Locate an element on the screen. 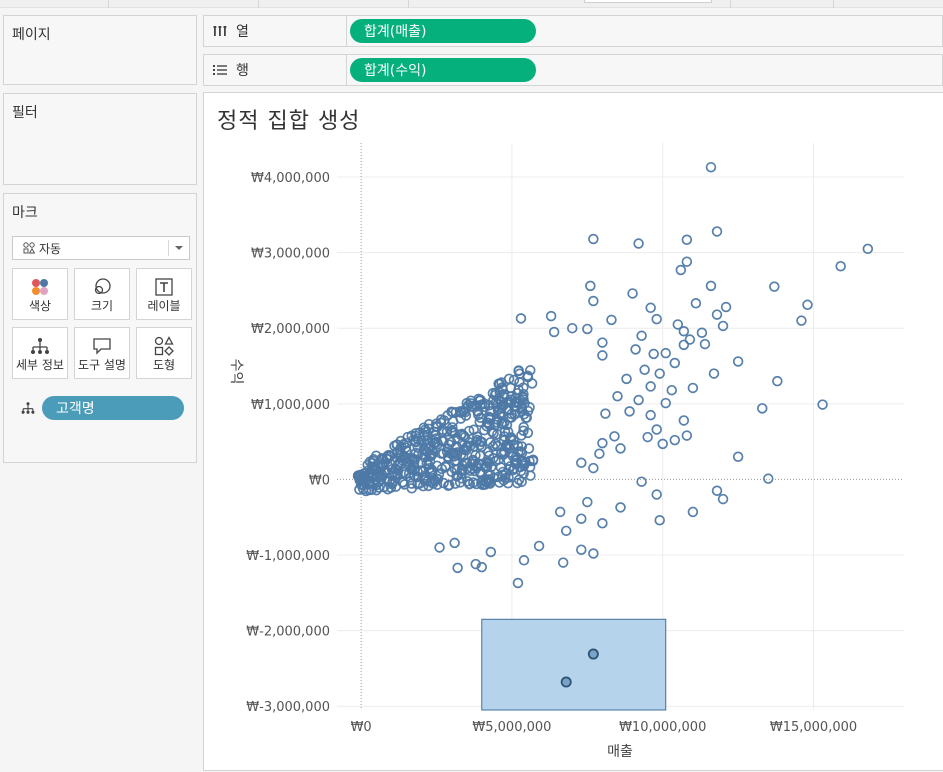  shape-button: 도형 is located at coordinates (164, 353).